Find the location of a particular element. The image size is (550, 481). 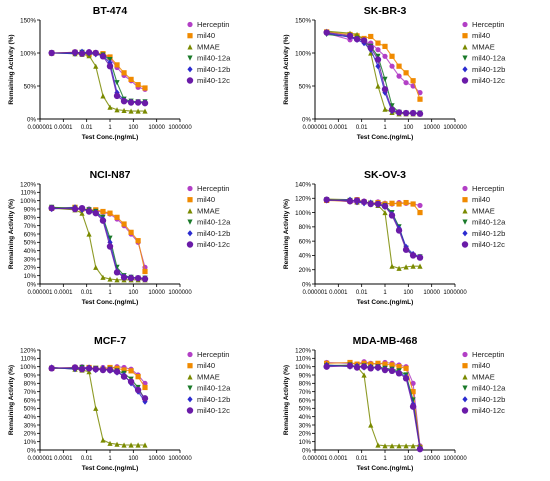

y-tick-label: 100% is located at coordinates (303, 367).